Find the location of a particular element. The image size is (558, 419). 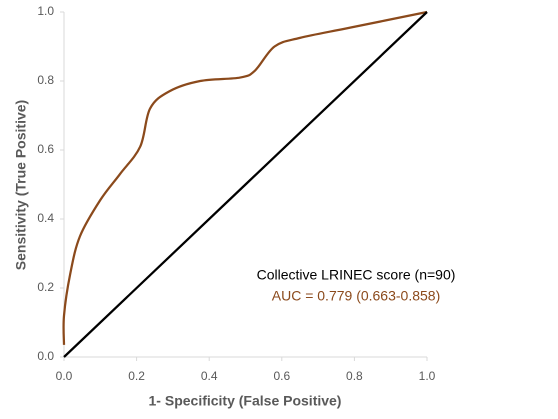

y-tick-label: 1.0 is located at coordinates (45, 11).